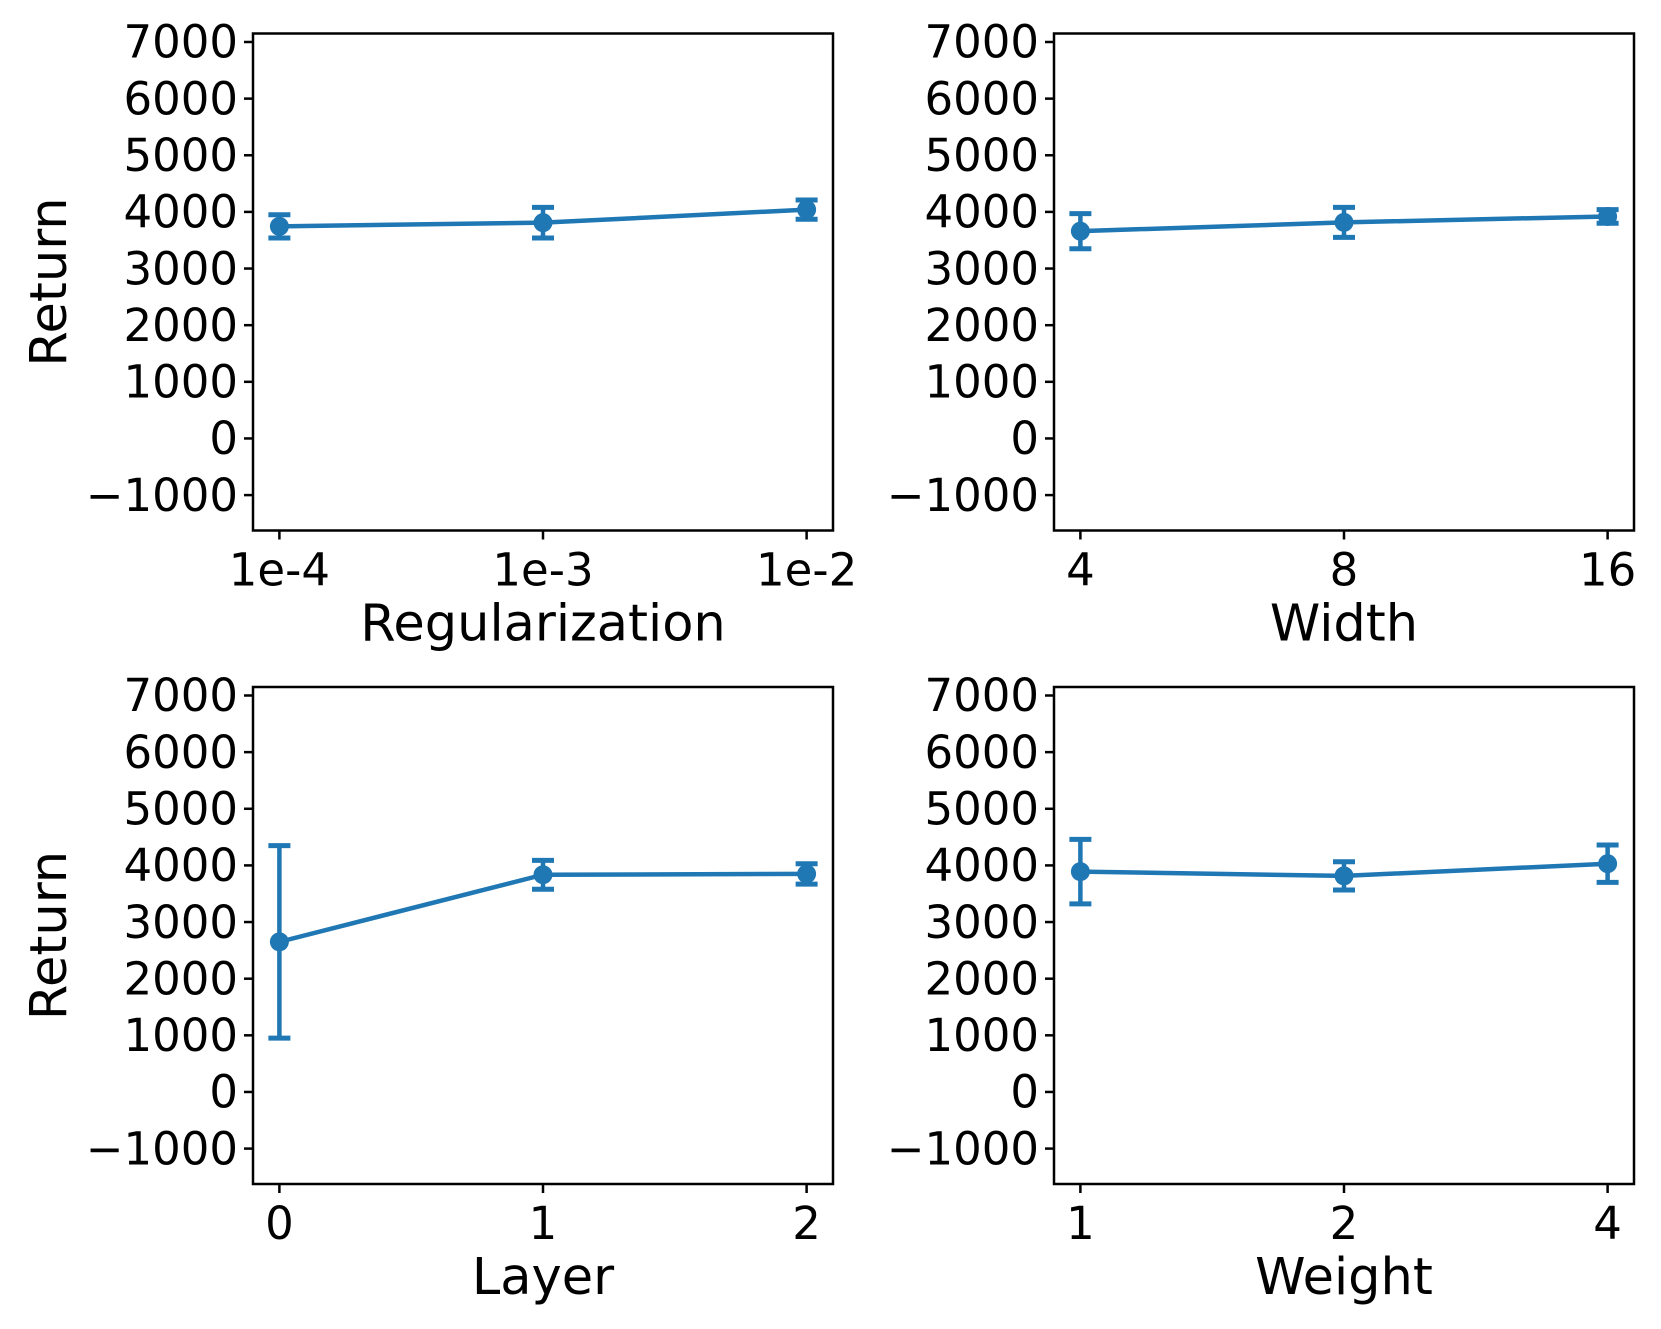 The height and width of the screenshot is (1329, 1661). Describe the element at coordinates (279, 570) in the screenshot. I see `x-tick-label: 1e-4` at that location.